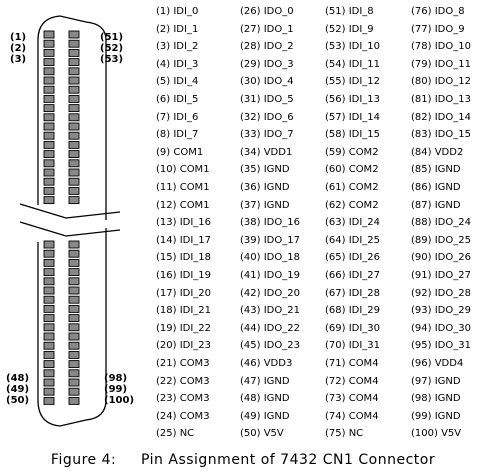  I want to click on pin-label: (49), so click(18, 389).